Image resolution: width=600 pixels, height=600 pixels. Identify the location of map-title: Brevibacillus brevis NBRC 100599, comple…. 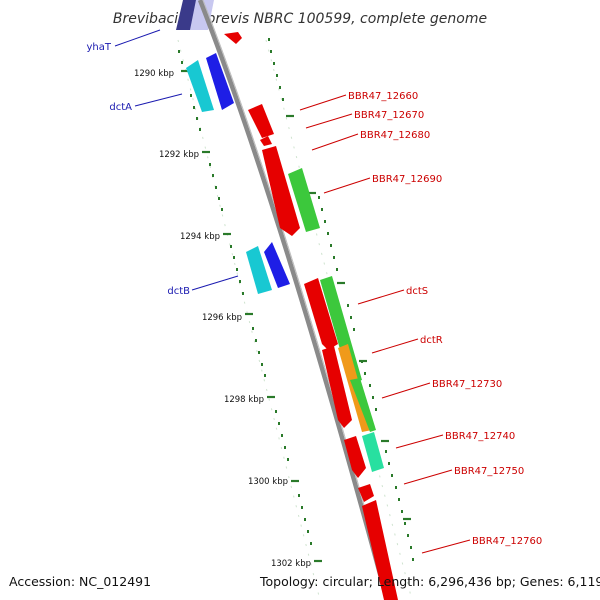
(300, 19).